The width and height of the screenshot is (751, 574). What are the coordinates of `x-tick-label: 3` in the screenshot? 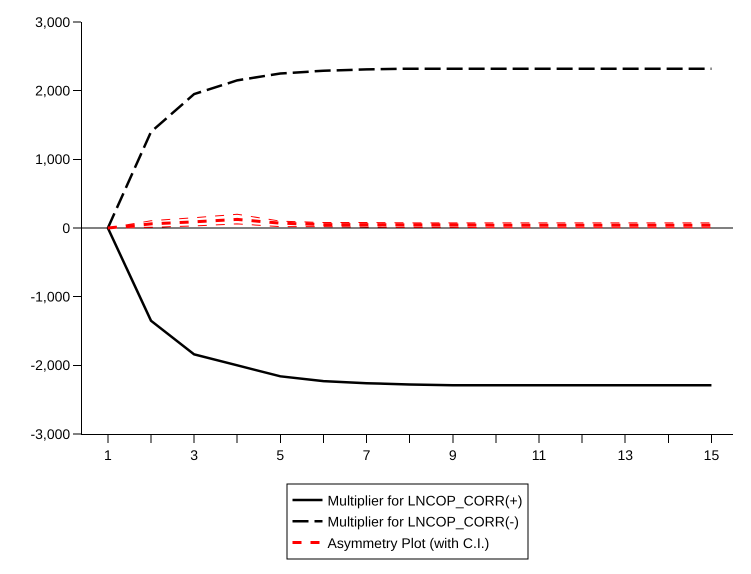 It's located at (194, 454).